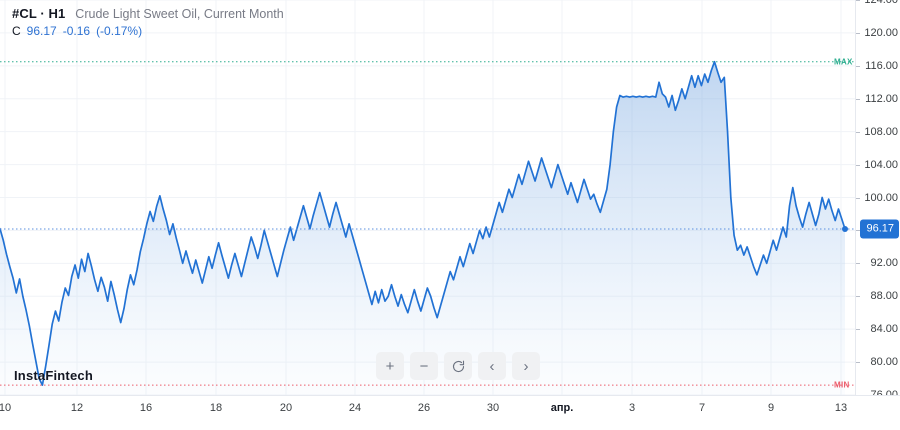 The image size is (900, 430). I want to click on scroll-right-button: ›, so click(526, 366).